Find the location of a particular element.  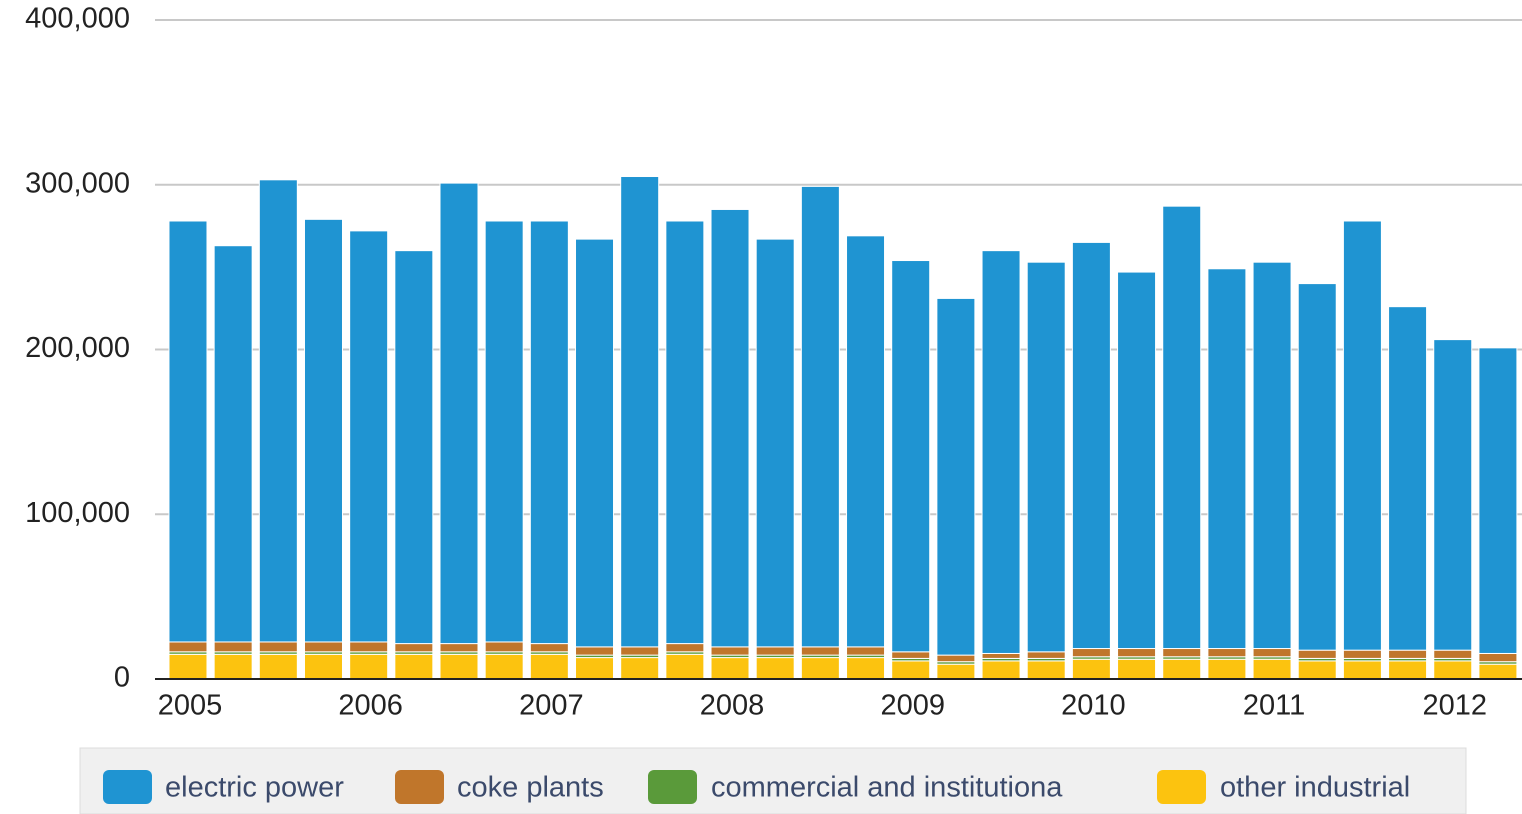

x-tick-label: 2006 is located at coordinates (370, 706).